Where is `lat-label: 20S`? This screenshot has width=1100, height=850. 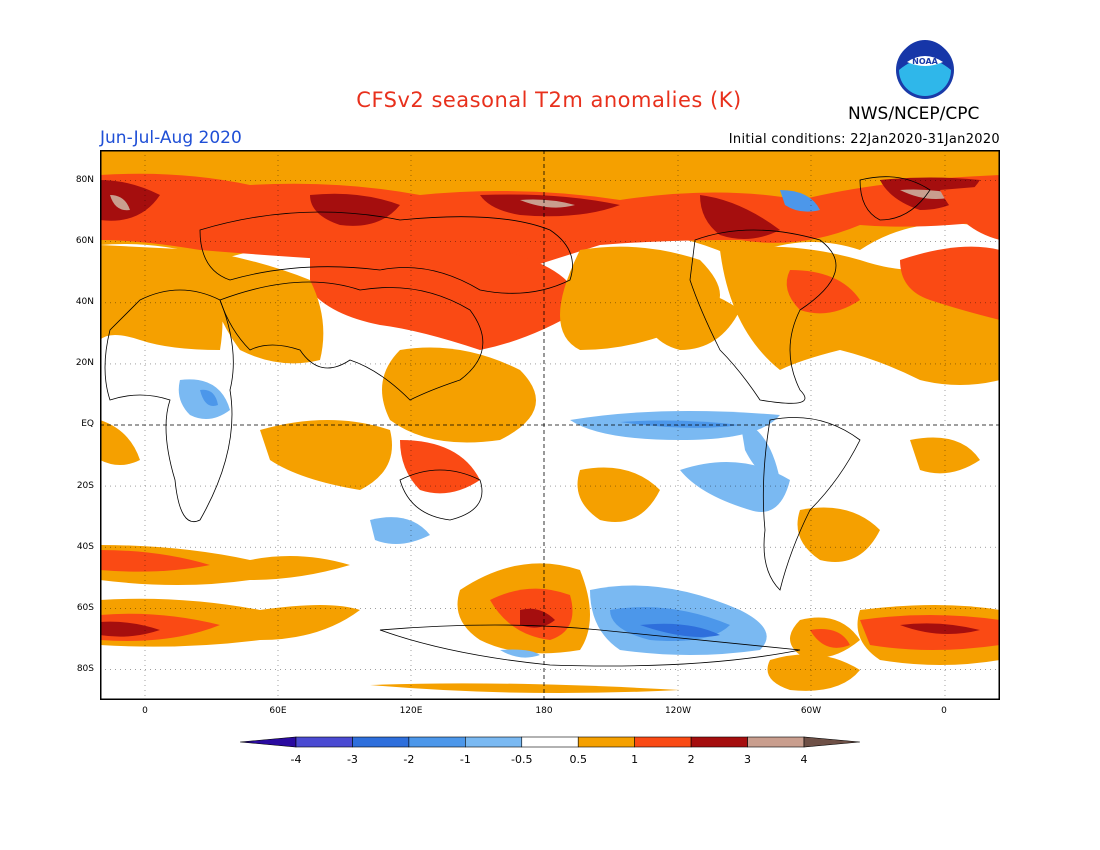
lat-label: 20S is located at coordinates (85, 486).